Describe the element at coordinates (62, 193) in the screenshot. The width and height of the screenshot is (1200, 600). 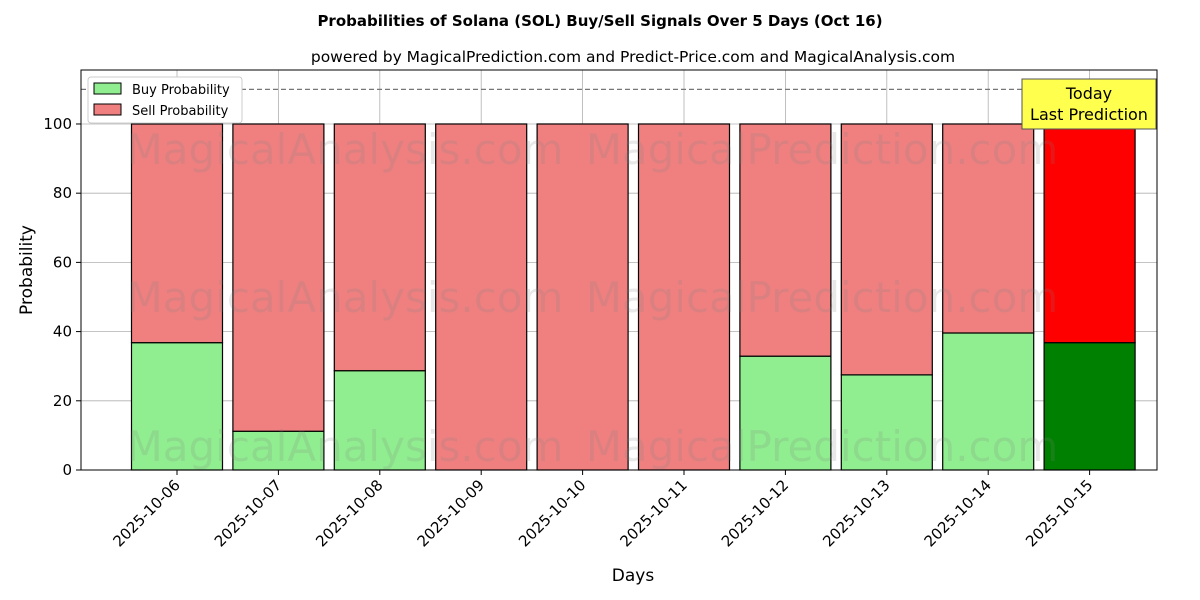
I see `y-tick-label: 80` at that location.